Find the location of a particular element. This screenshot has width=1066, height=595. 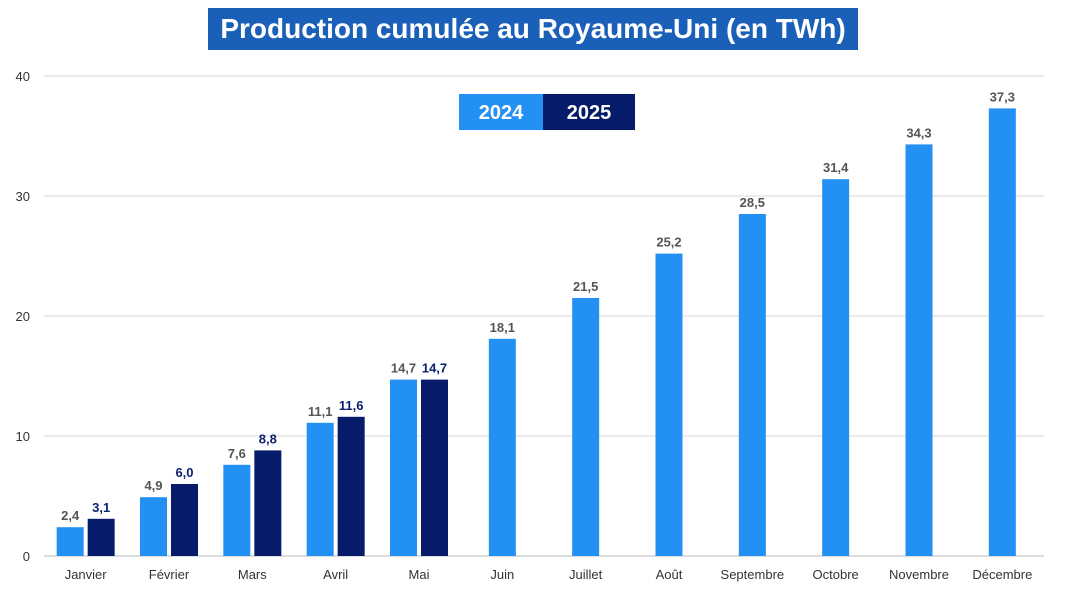

data-label-2024: 31,4 is located at coordinates (836, 167).